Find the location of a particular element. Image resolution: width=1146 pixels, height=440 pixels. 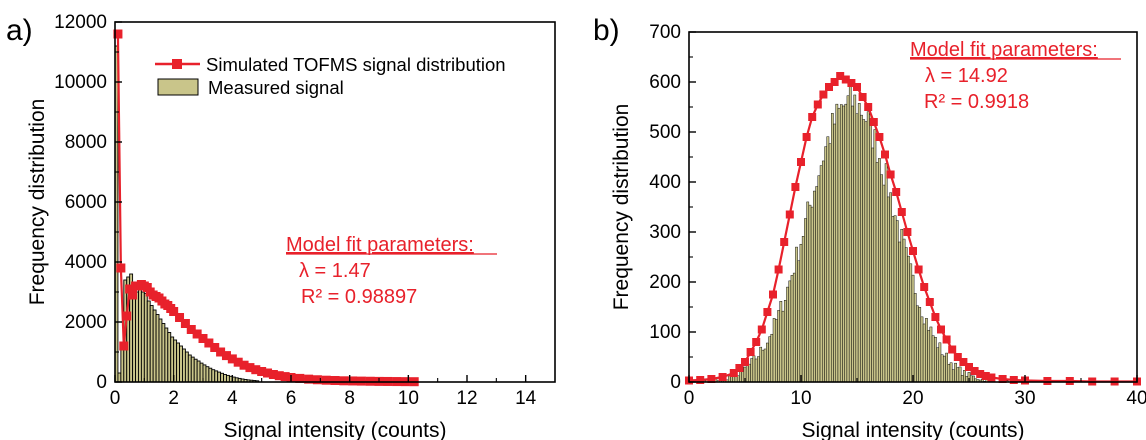

x-tick-label: 10 is located at coordinates (800, 398).